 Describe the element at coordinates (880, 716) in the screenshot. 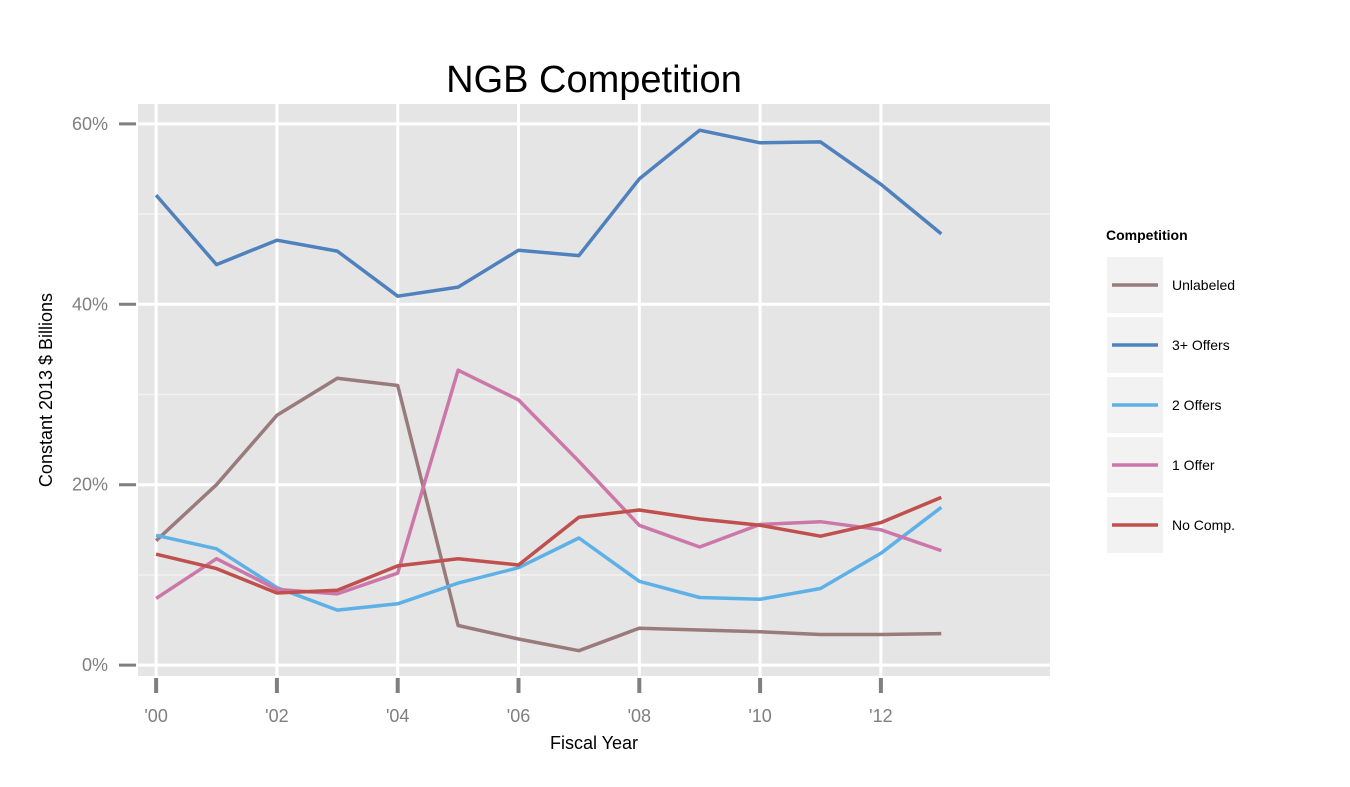

I see `x-tick-label: '12` at that location.